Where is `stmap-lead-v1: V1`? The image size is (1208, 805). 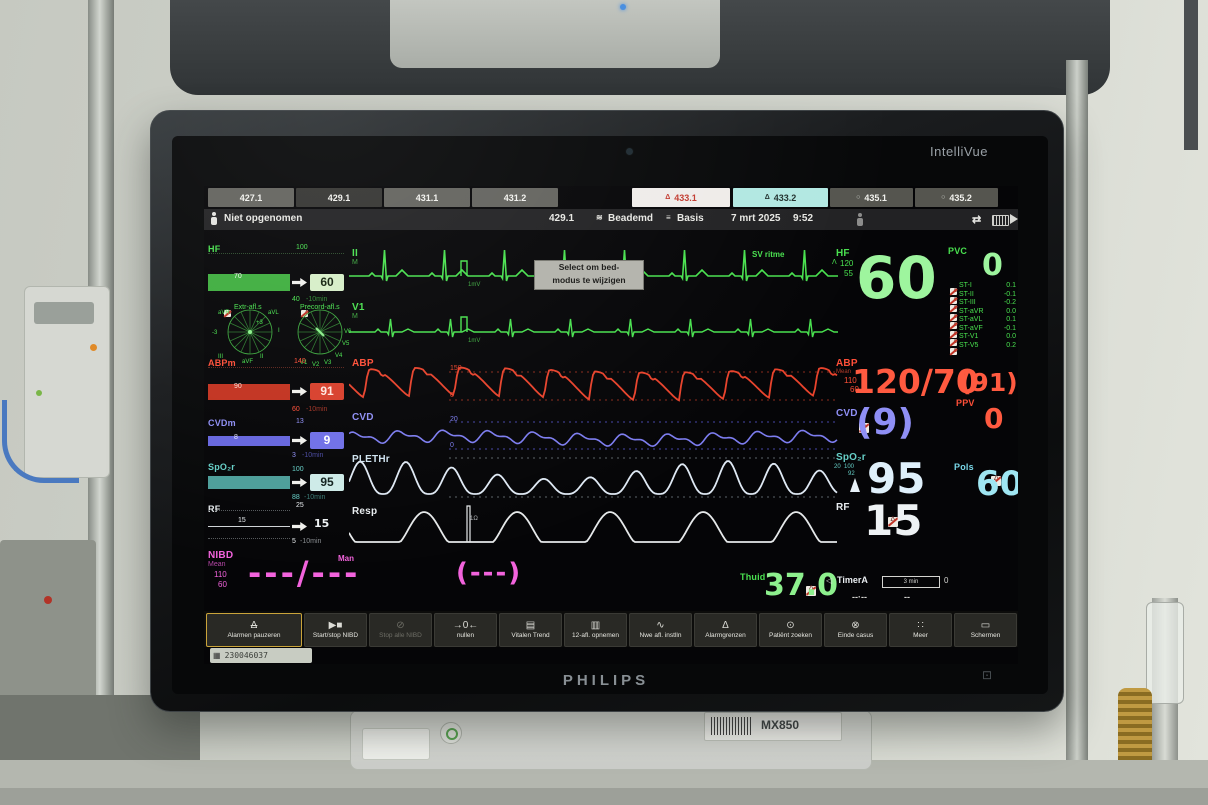
stmap-lead-v1: V1 is located at coordinates (304, 363).